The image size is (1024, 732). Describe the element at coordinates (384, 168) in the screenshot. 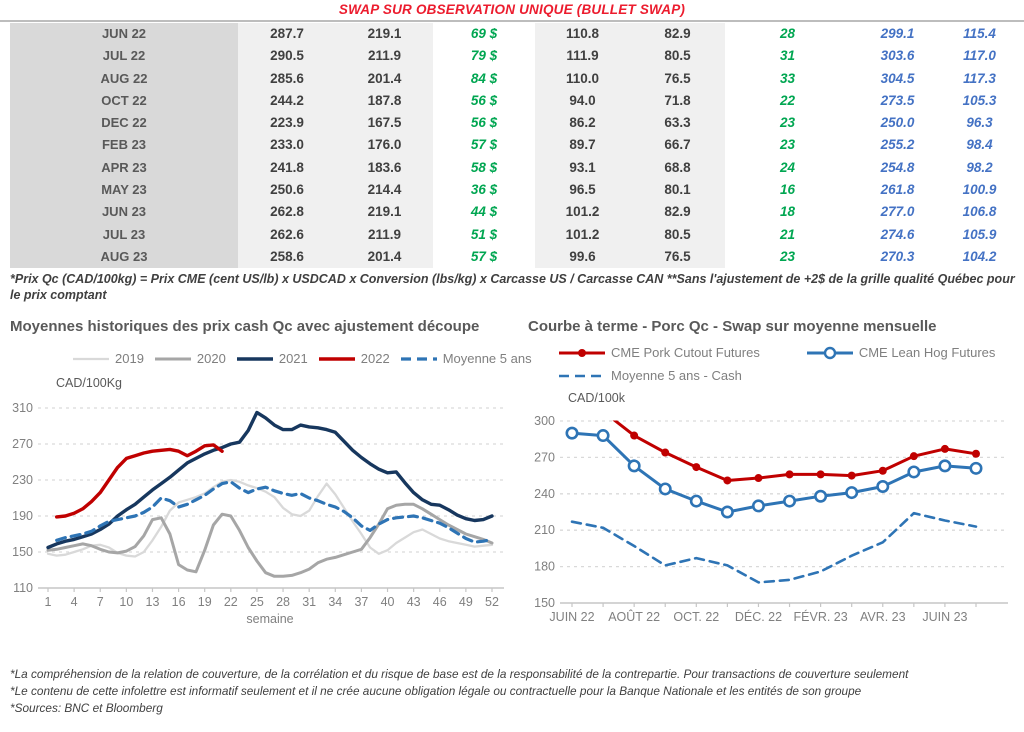

I see `table-value-cell: 183.6` at that location.